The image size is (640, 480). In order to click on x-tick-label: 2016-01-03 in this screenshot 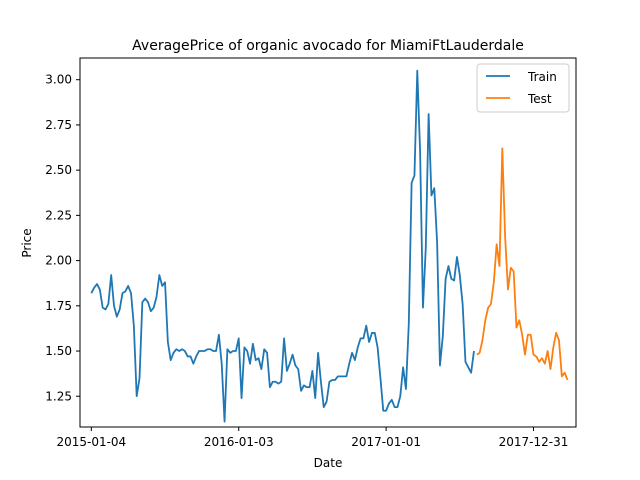, I will do `click(239, 442)`.